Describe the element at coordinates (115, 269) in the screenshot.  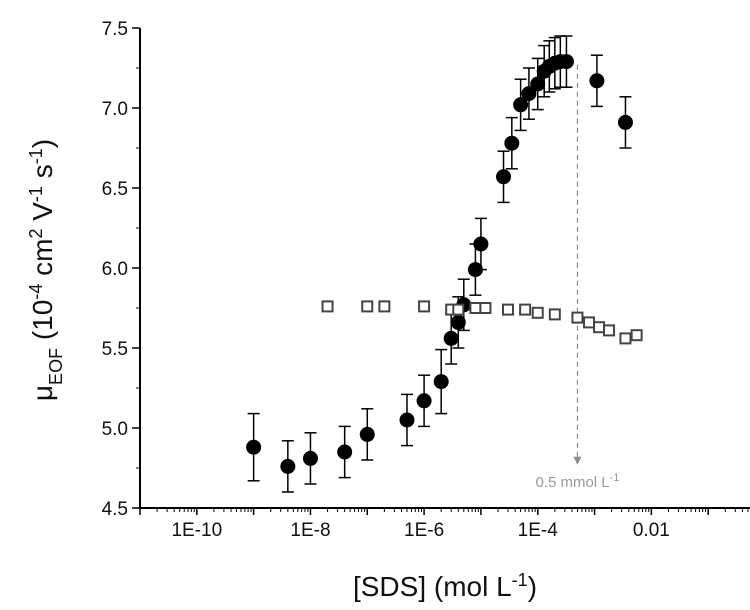
I see `y-tick-label: 6.0` at that location.